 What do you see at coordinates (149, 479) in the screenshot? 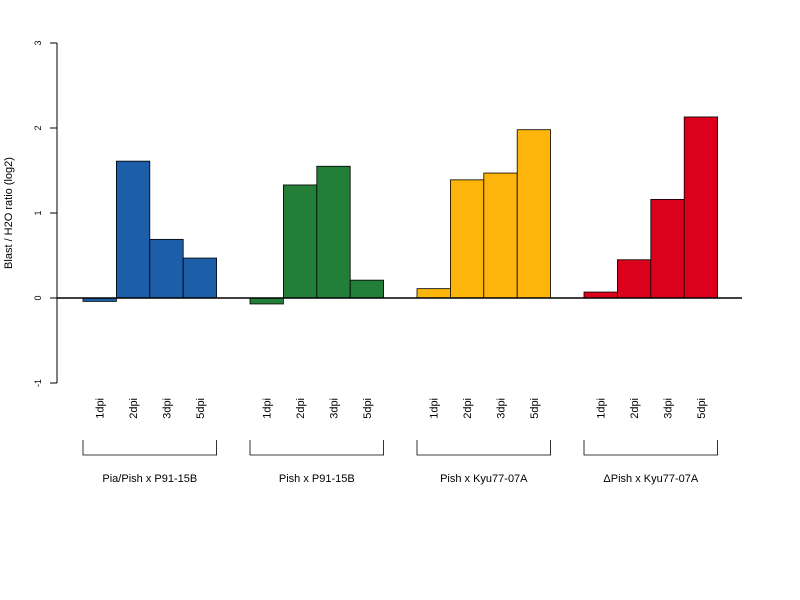
I see `group-label: Pia/Pish x P91-15B` at bounding box center [149, 479].